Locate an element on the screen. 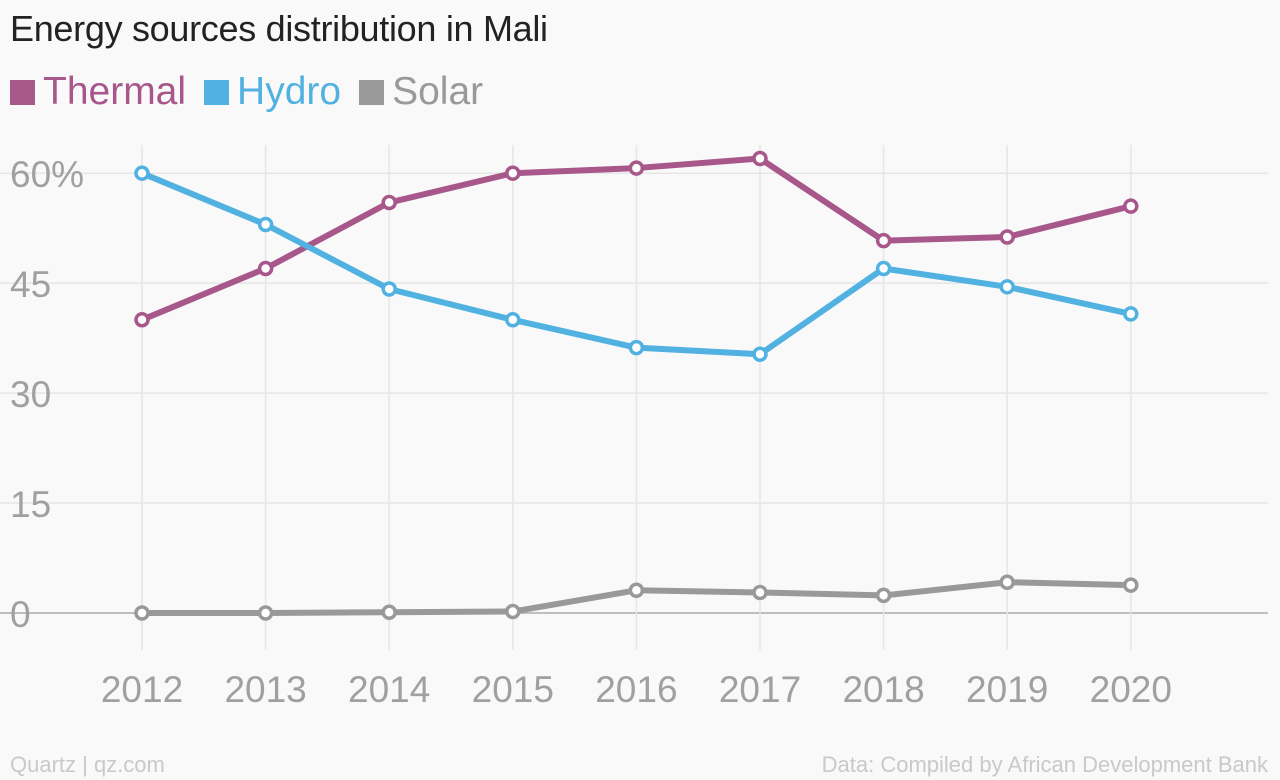  x-tick-label: 2018 is located at coordinates (883, 689).